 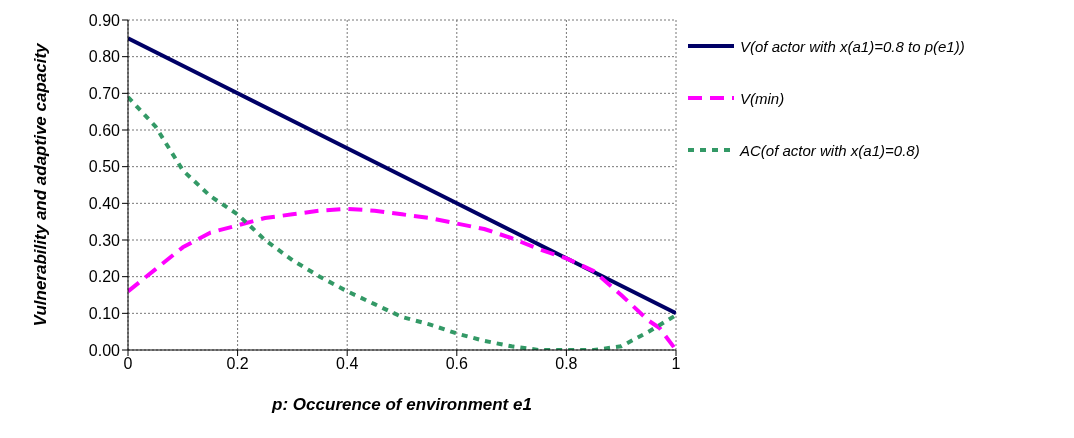 I want to click on legend-label: AC(of actor with x(a1)=0.8), so click(x=830, y=150).